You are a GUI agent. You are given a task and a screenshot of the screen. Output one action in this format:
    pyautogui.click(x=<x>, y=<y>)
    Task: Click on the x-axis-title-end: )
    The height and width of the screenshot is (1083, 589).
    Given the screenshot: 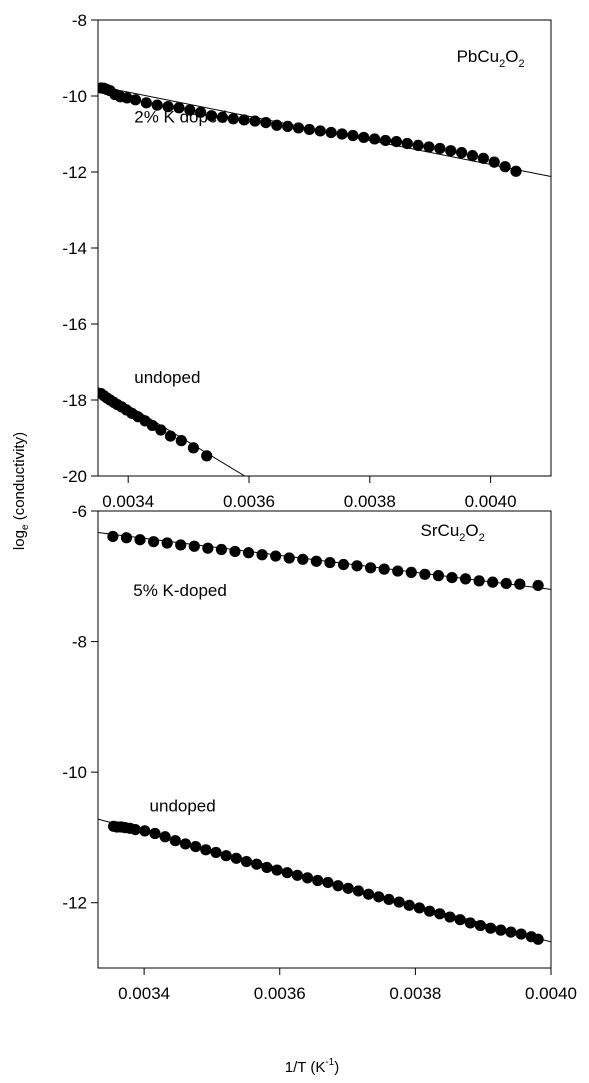 What is the action you would take?
    pyautogui.click(x=336, y=1067)
    